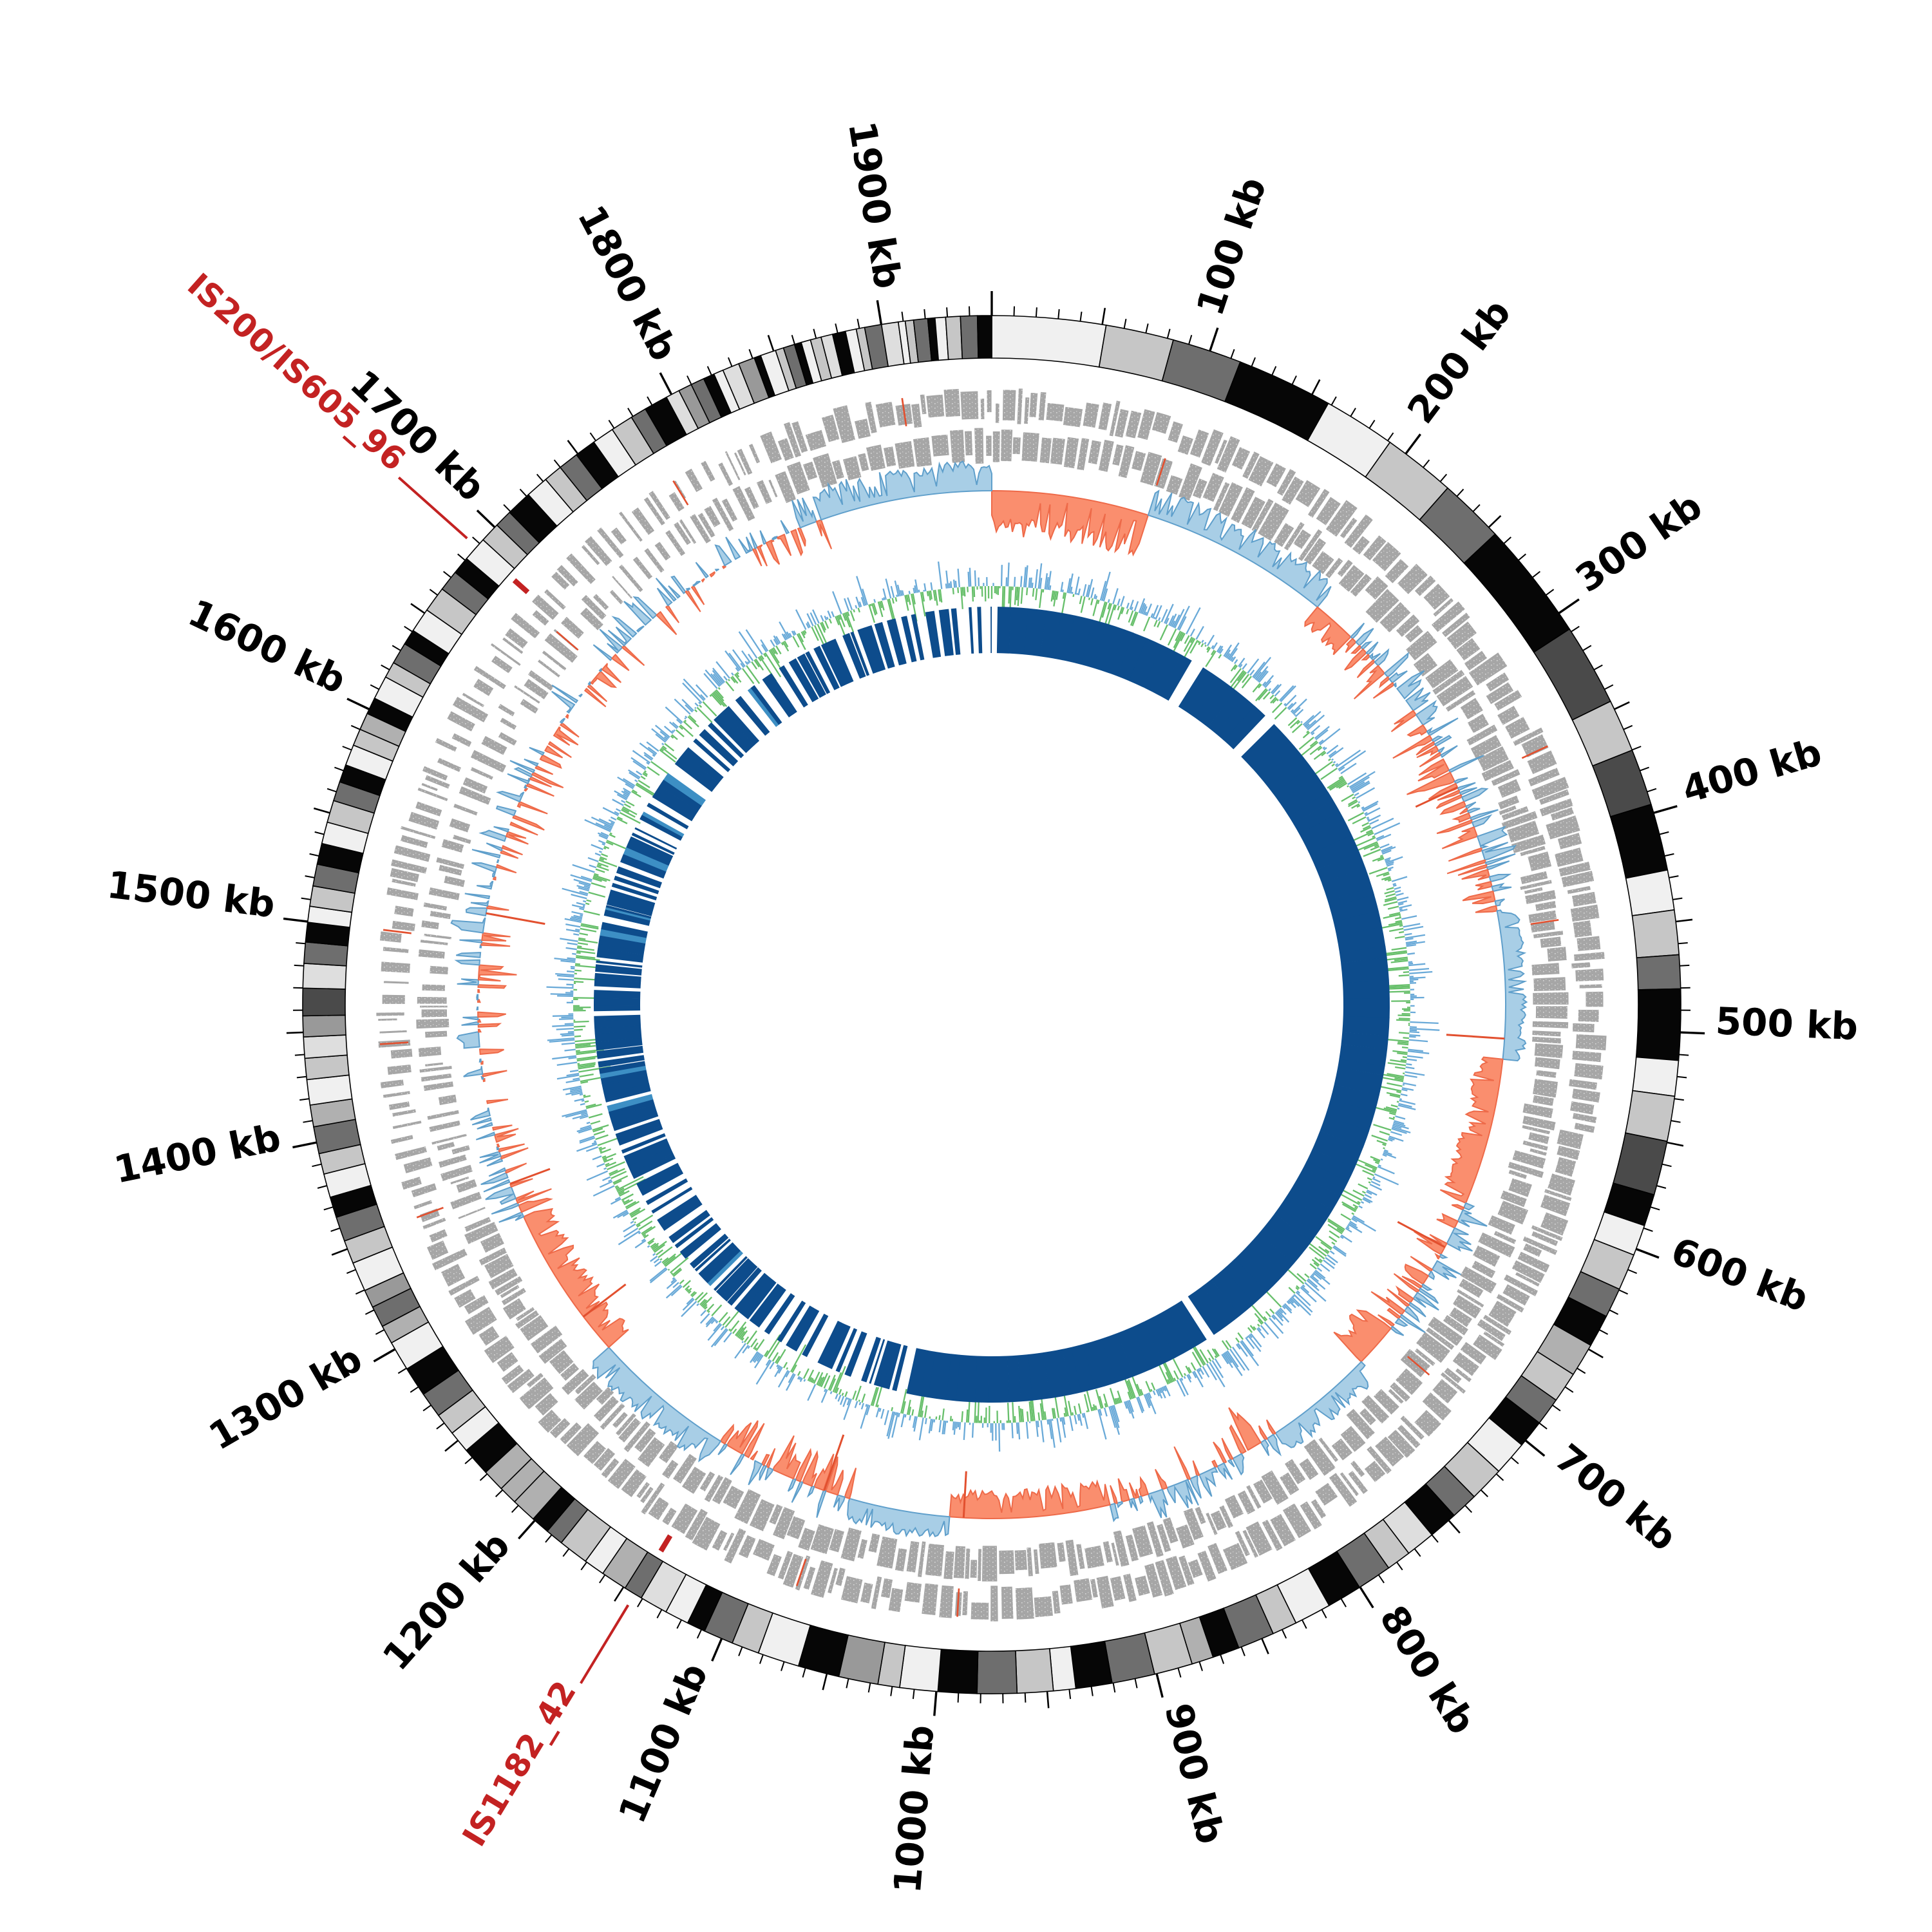 The height and width of the screenshot is (1932, 1932). What do you see at coordinates (1739, 1274) in the screenshot?
I see `tick-label: 600 kb` at bounding box center [1739, 1274].